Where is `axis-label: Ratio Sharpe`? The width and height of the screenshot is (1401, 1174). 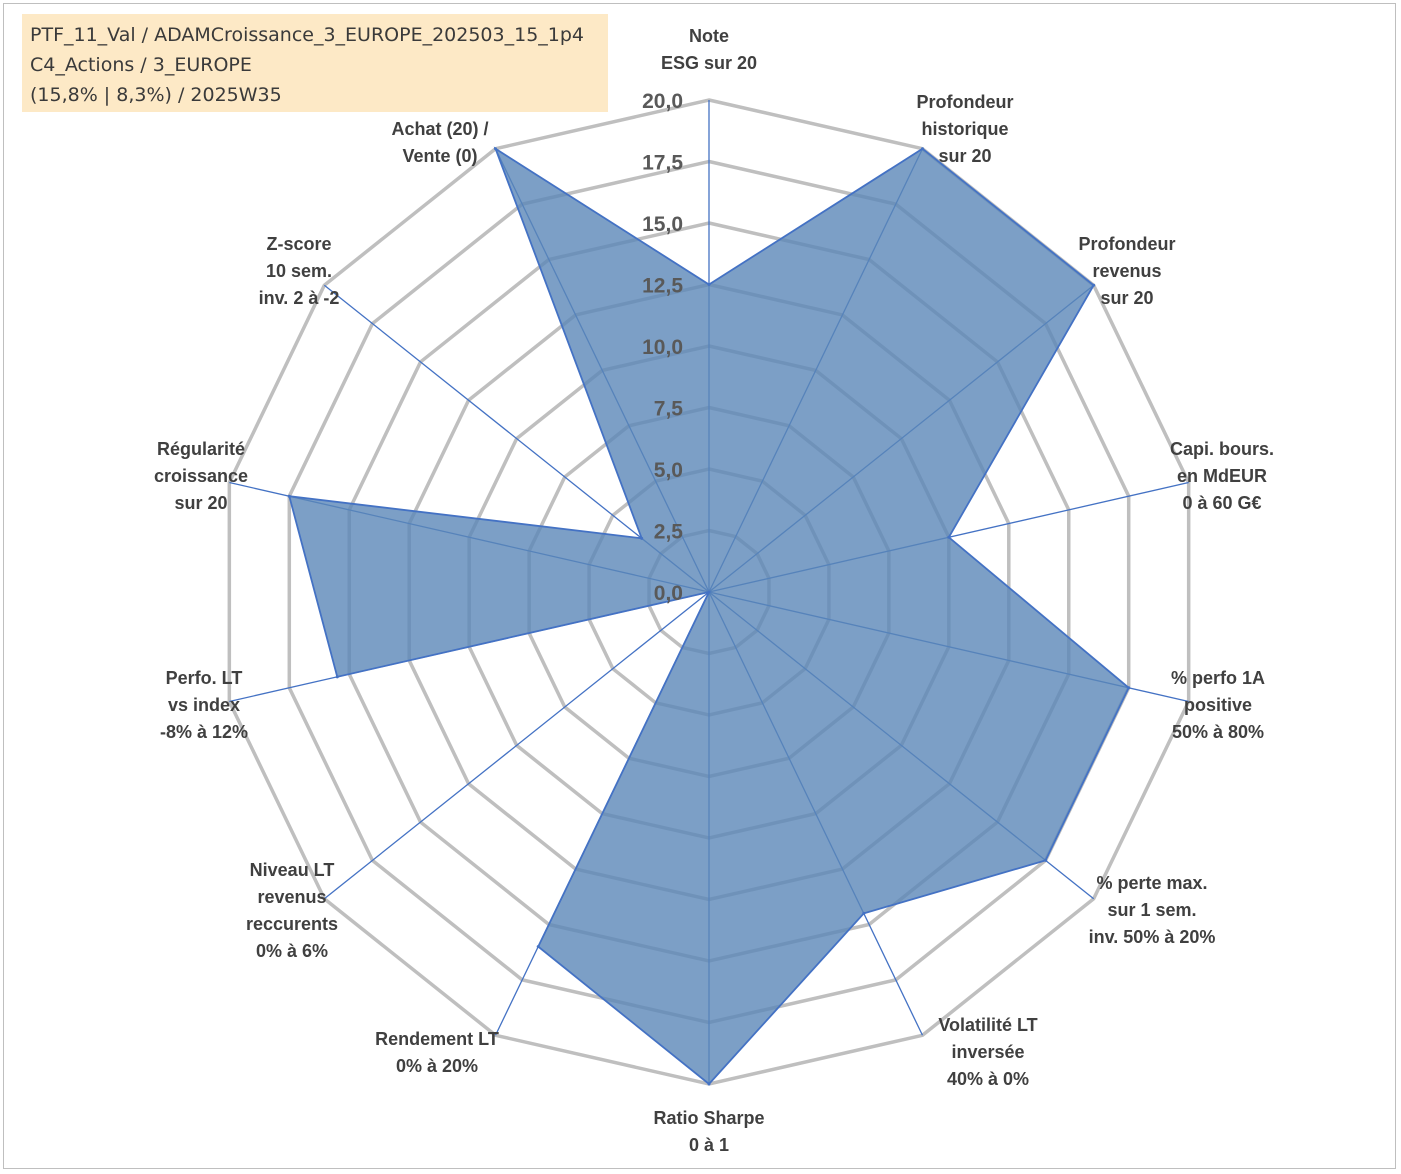 axis-label: Ratio Sharpe is located at coordinates (708, 1118).